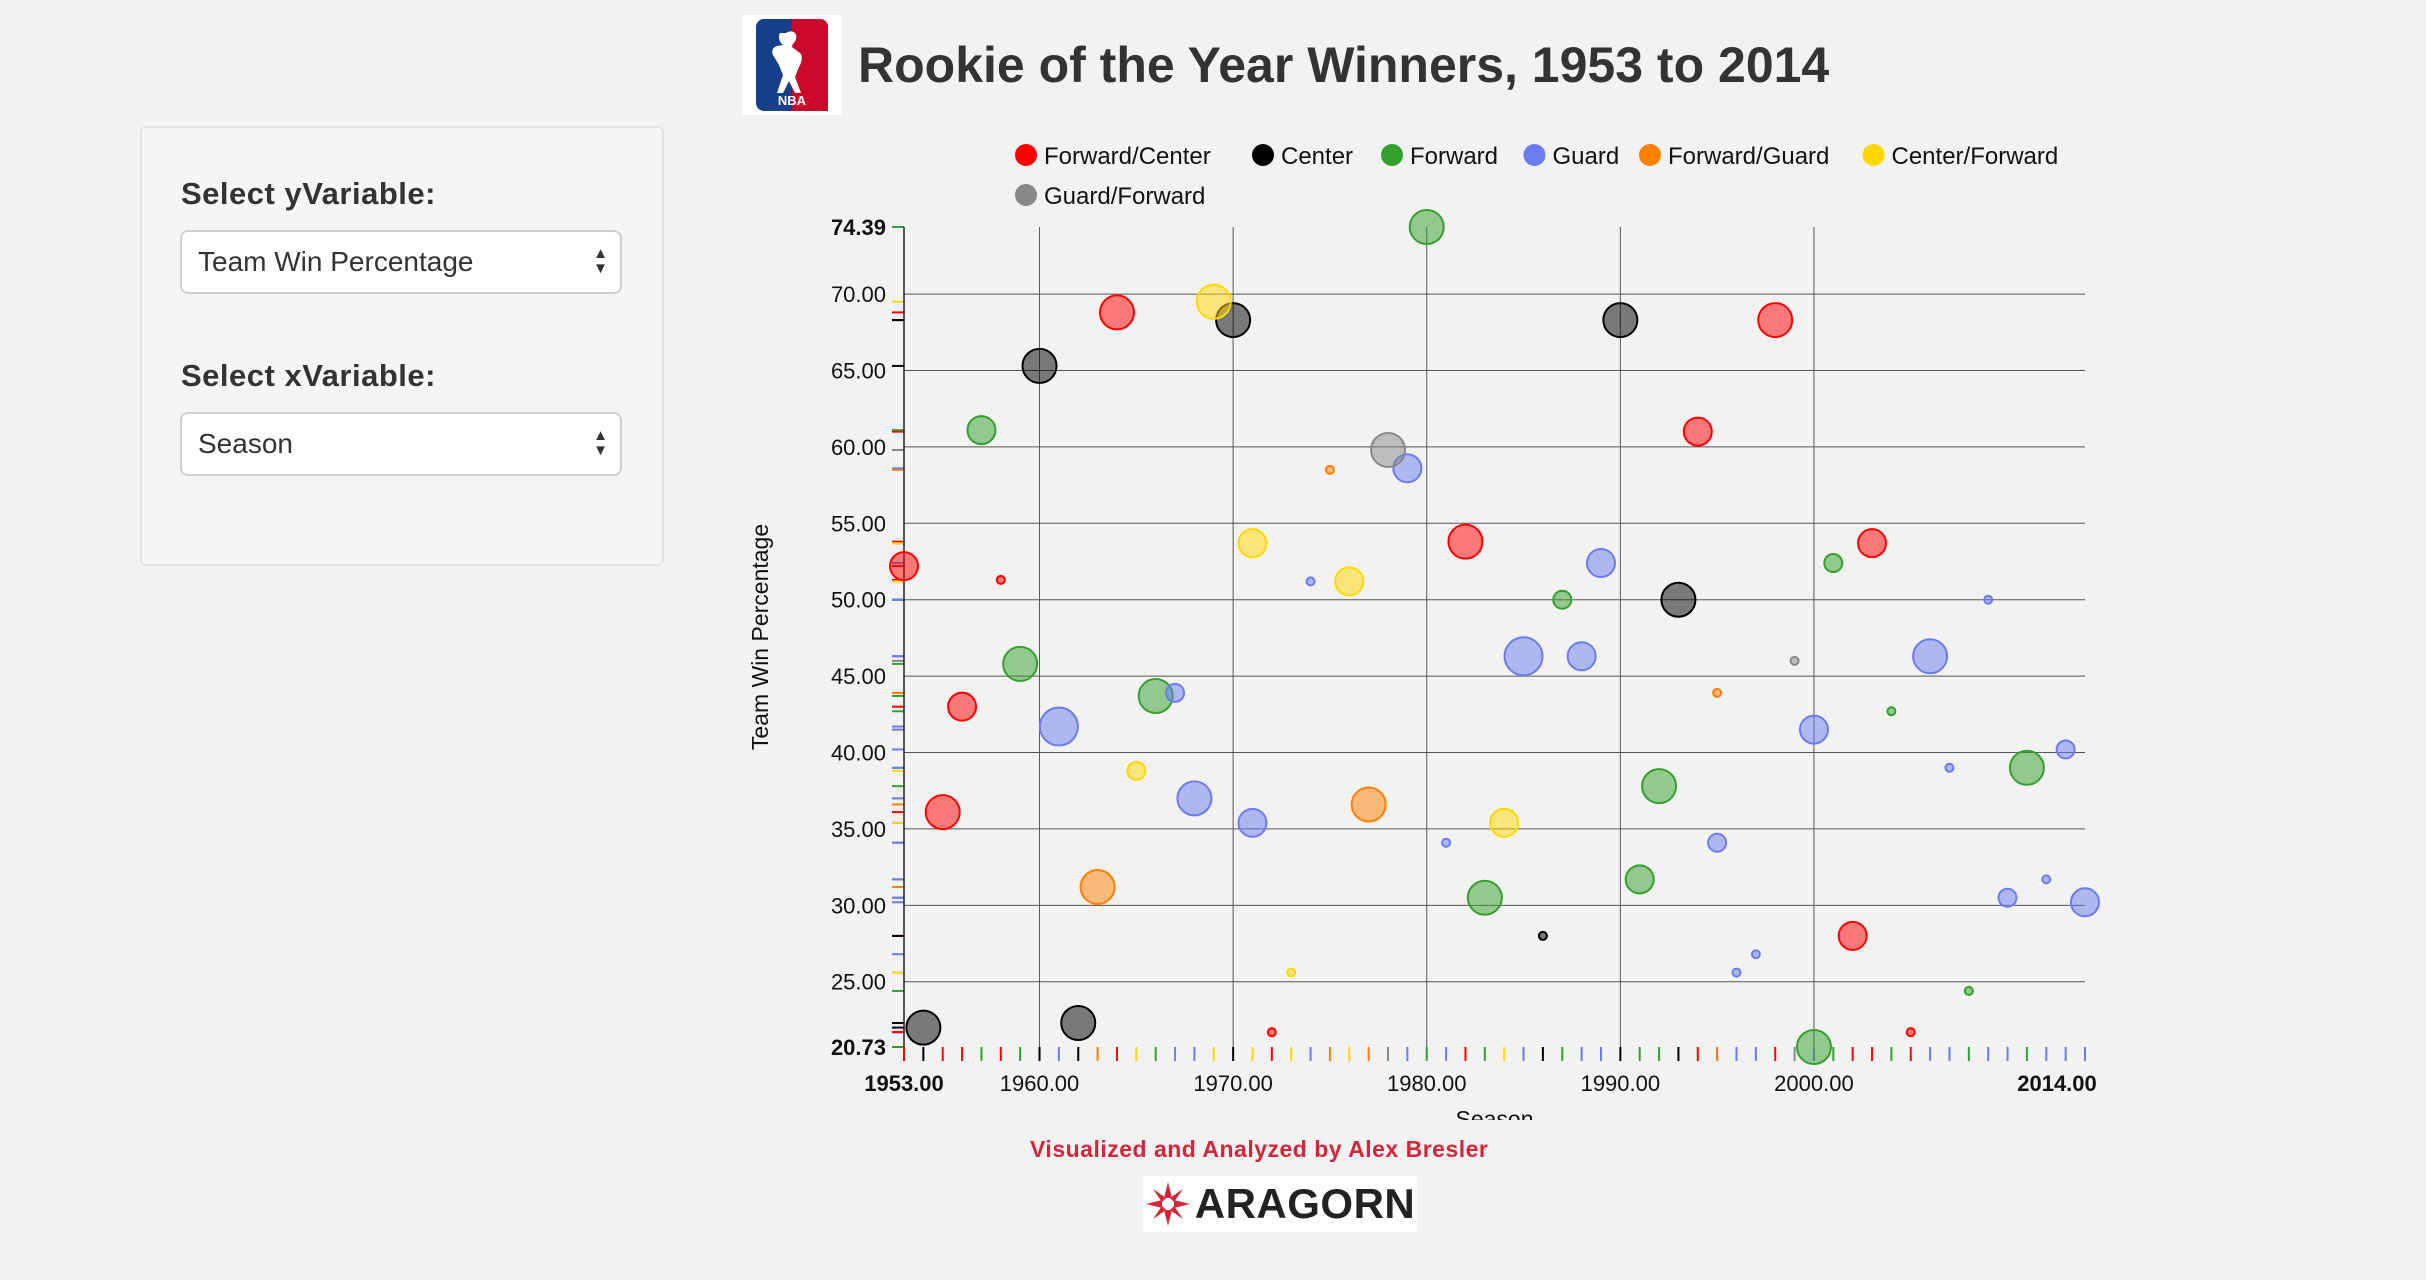  I want to click on aragorn-logo-text: ARAGORN, so click(1305, 1203).